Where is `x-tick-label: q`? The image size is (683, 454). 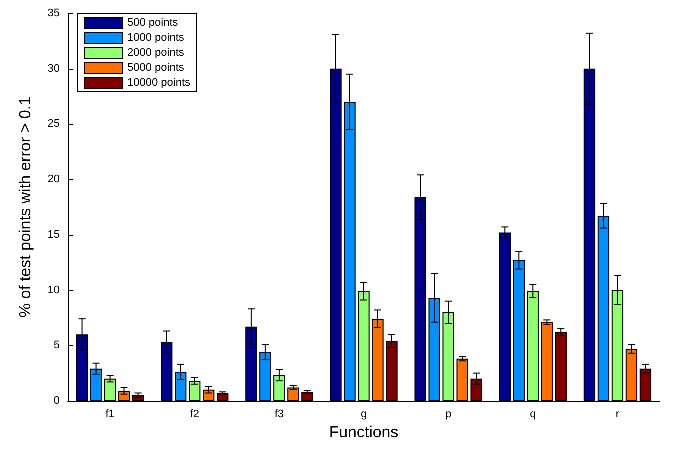
x-tick-label: q is located at coordinates (533, 414).